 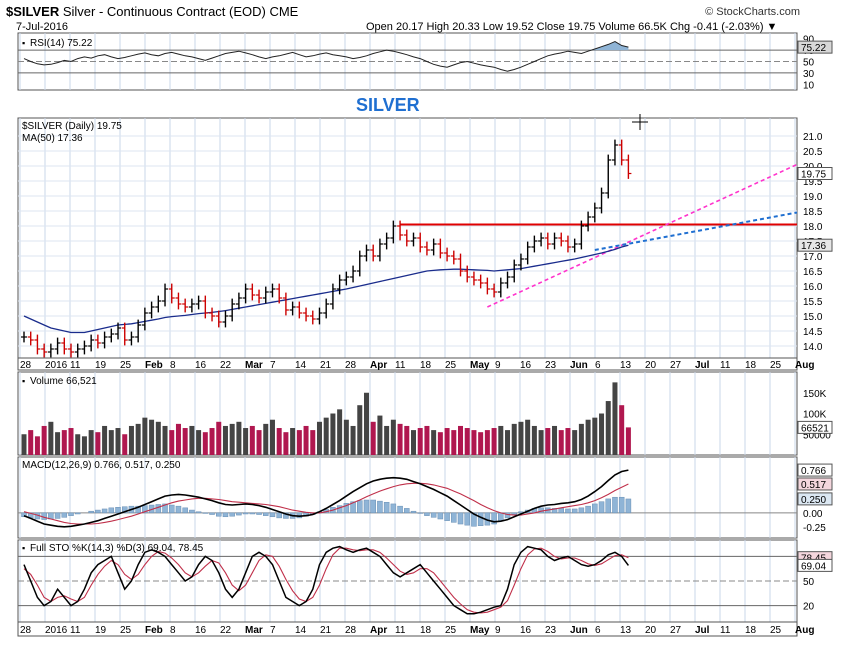 What do you see at coordinates (301, 630) in the screenshot?
I see `bottom-x-label: 14` at bounding box center [301, 630].